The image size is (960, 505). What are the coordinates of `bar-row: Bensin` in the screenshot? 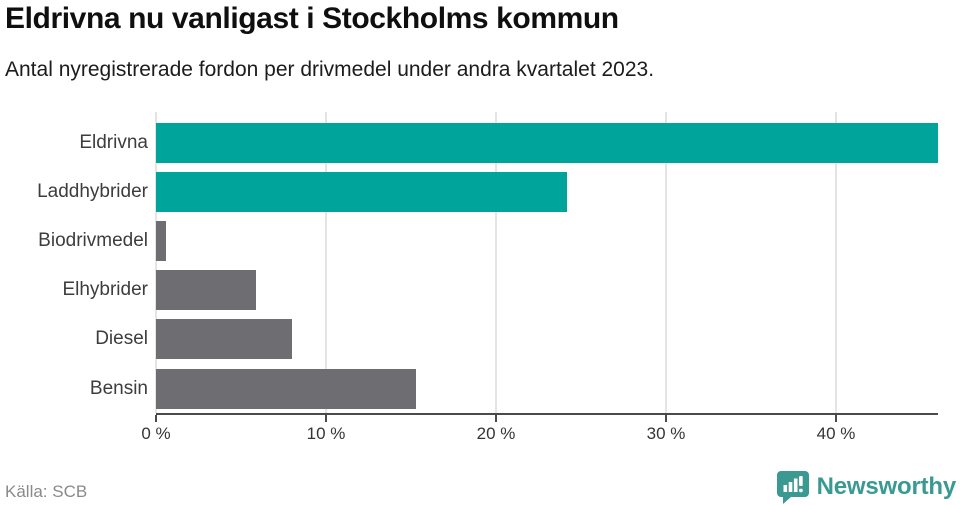 It's located at (469, 388).